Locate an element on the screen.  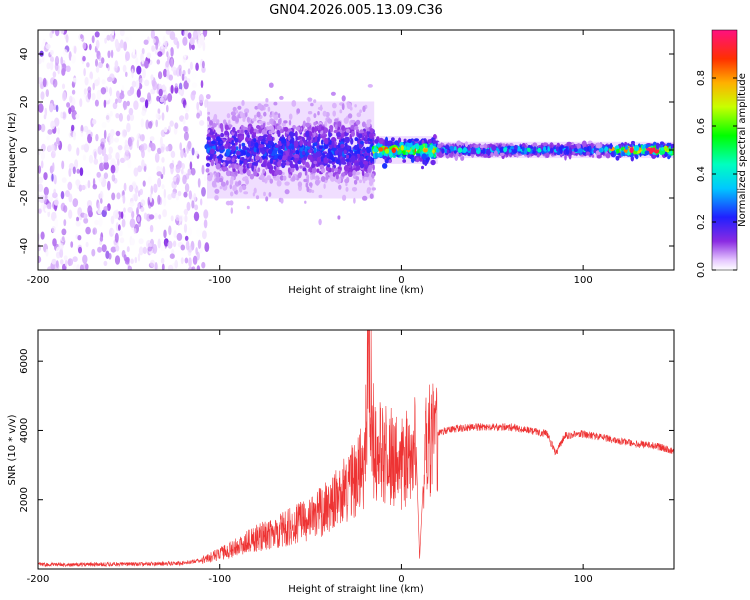
y-tick-label: 6000 is located at coordinates (24, 360).